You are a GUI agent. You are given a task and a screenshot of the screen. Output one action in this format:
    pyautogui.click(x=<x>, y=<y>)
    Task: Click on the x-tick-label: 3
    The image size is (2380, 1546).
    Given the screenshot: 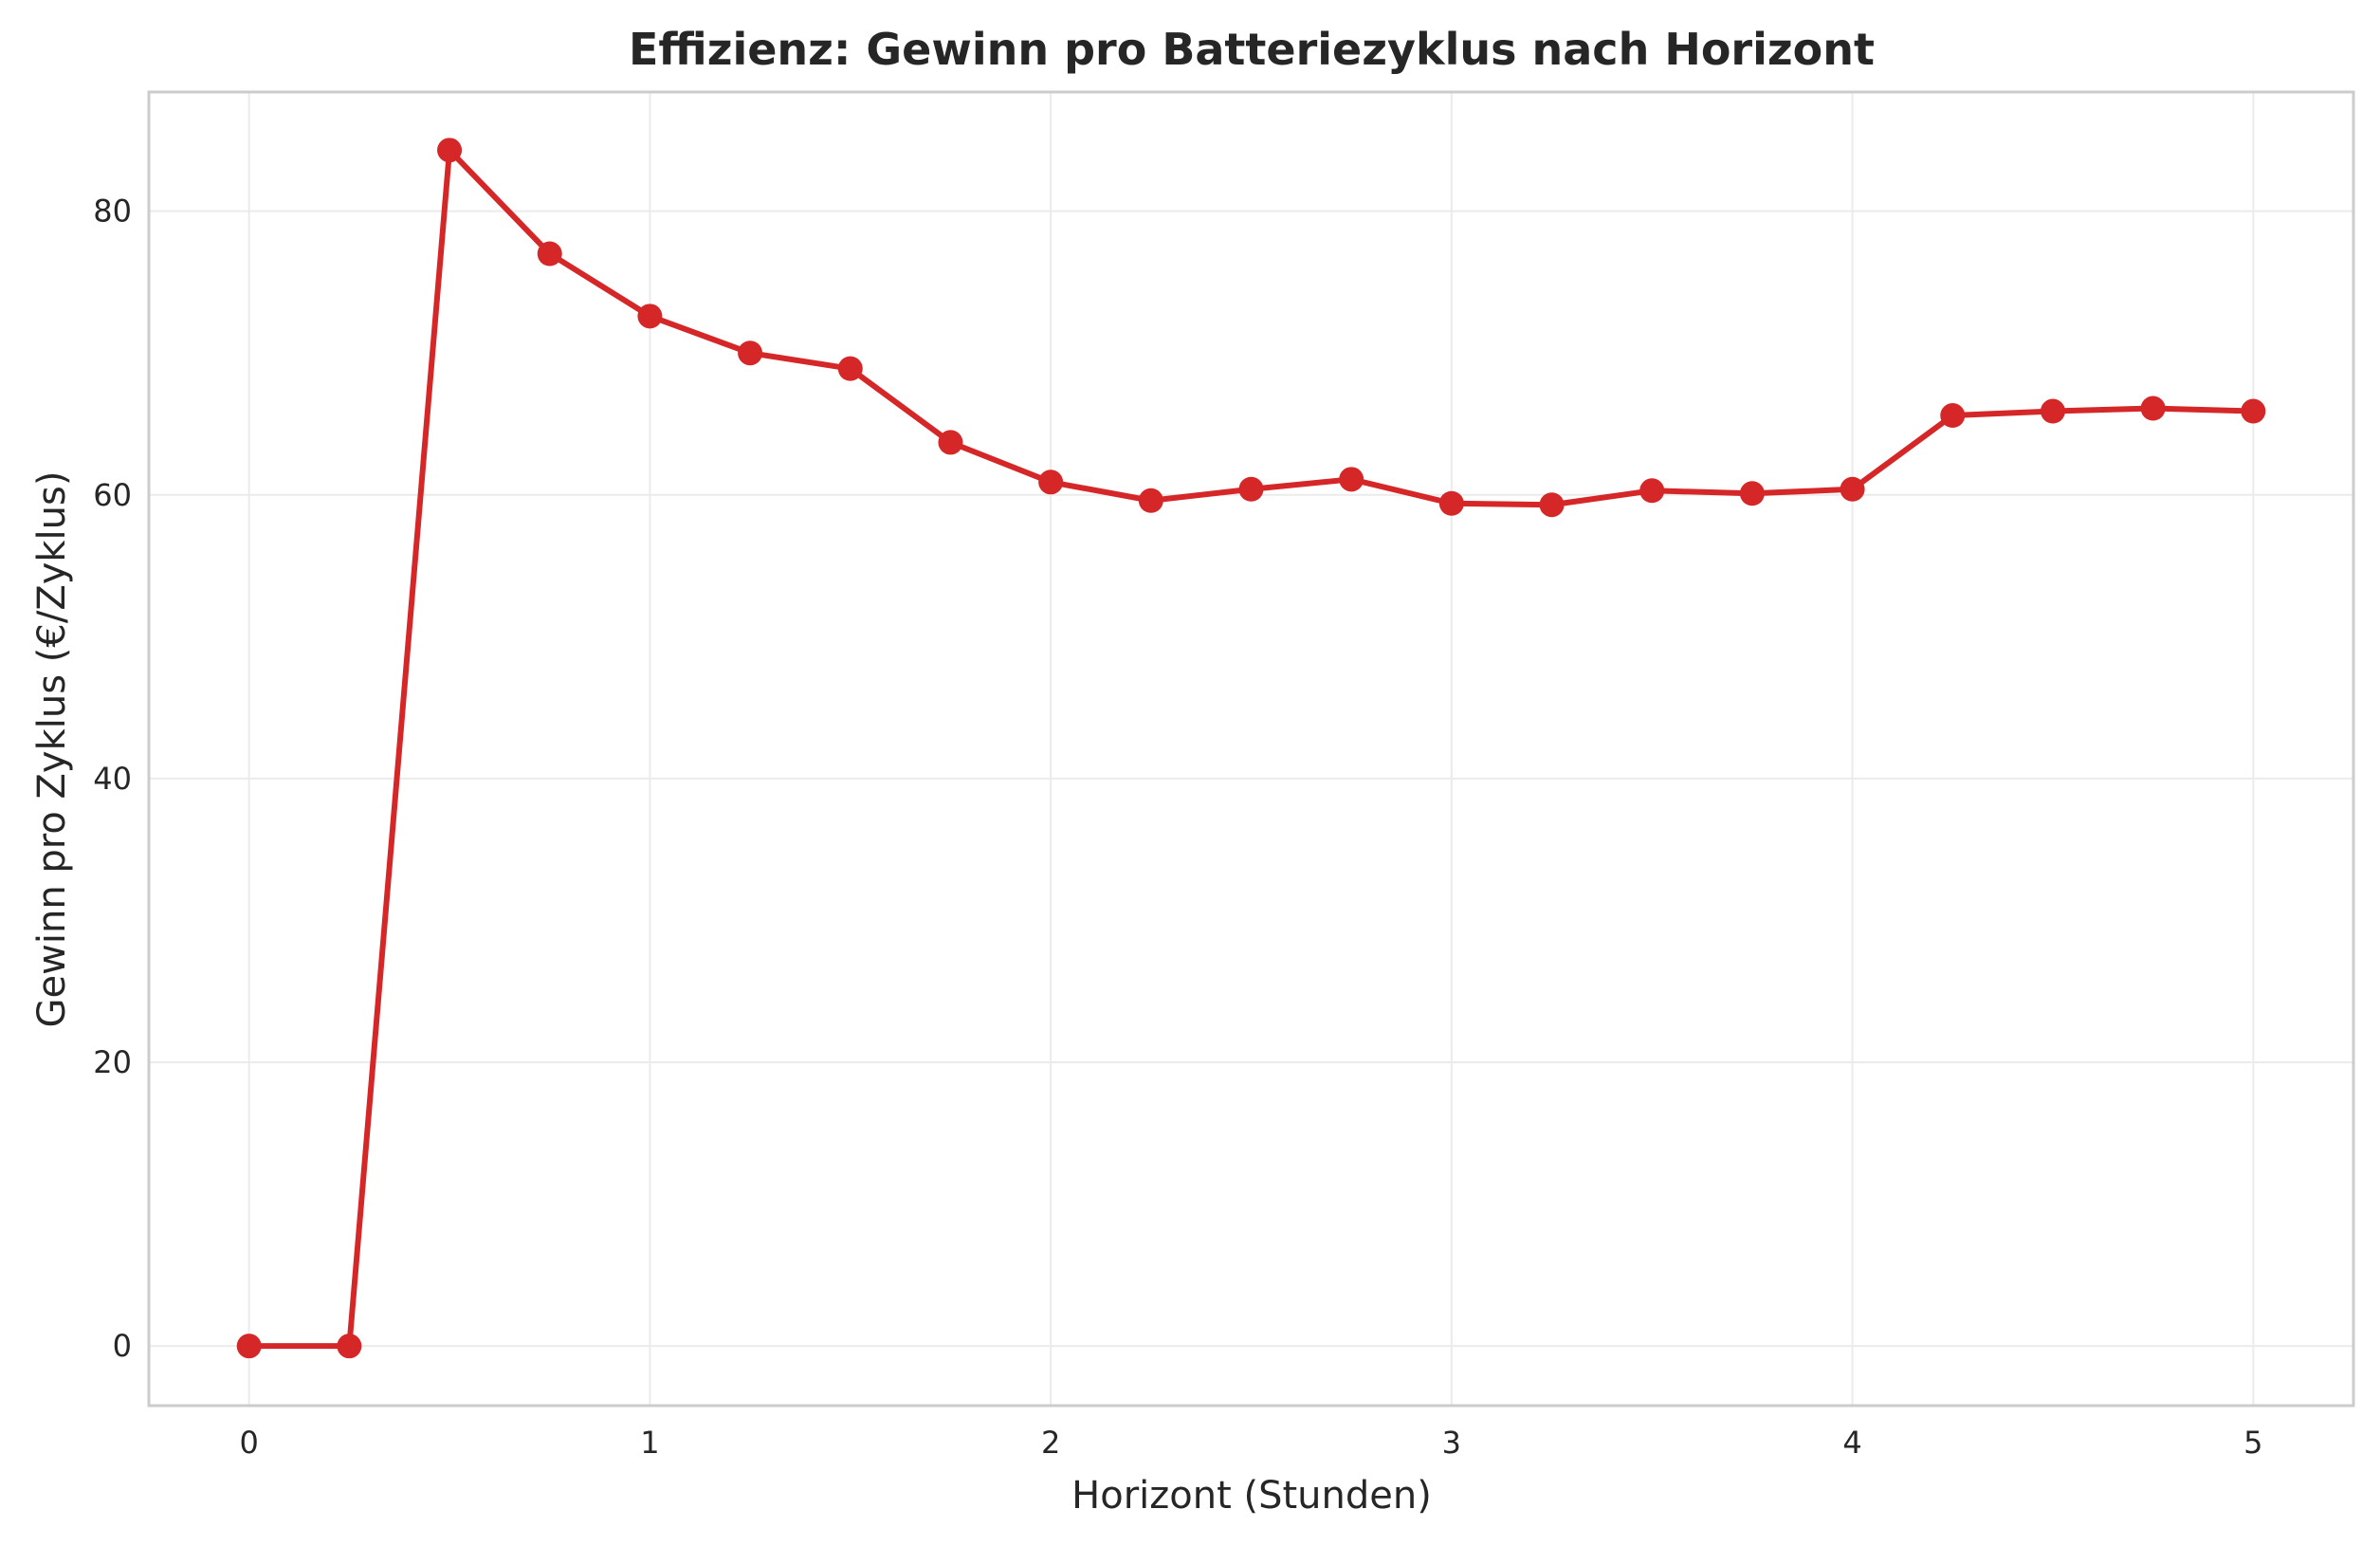 What is the action you would take?
    pyautogui.click(x=1452, y=1443)
    